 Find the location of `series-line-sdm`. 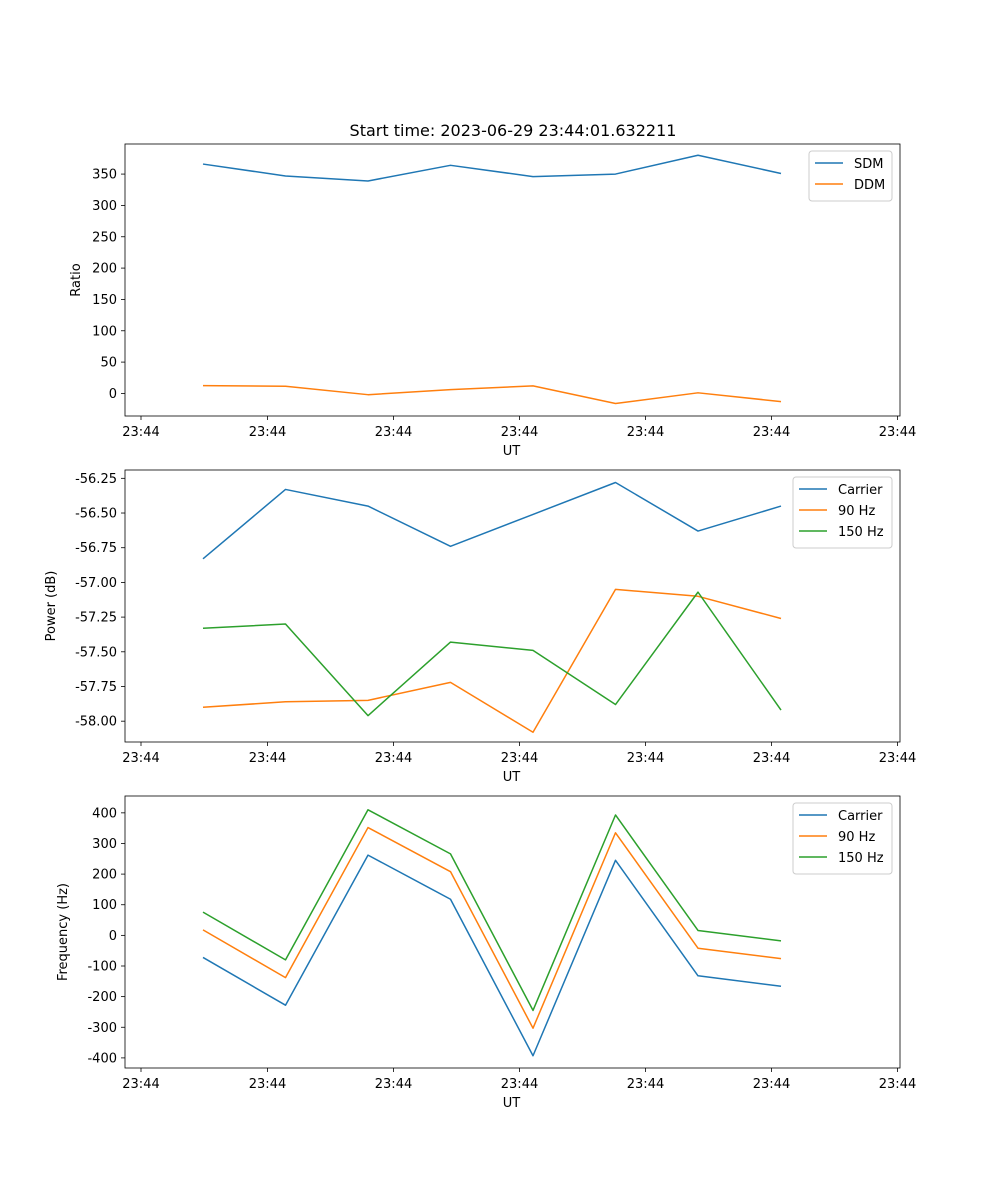

series-line-sdm is located at coordinates (492, 168).